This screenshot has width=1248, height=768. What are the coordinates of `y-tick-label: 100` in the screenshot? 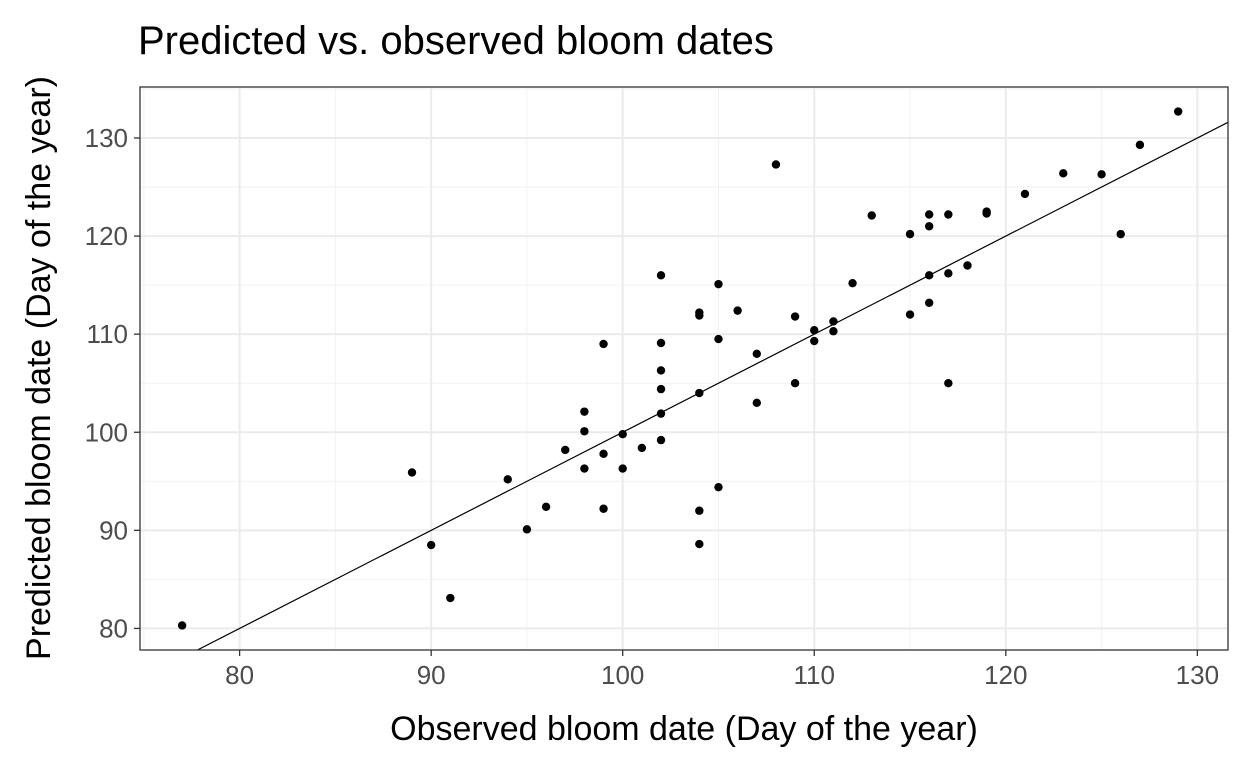 It's located at (106, 432).